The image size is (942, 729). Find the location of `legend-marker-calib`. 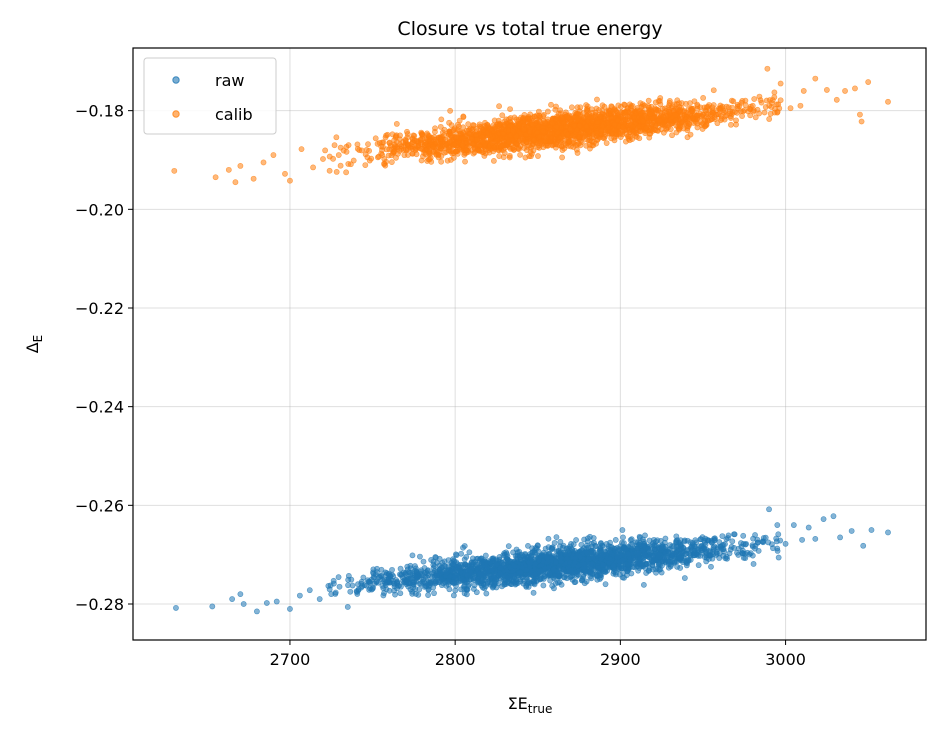

legend-marker-calib is located at coordinates (176, 114).